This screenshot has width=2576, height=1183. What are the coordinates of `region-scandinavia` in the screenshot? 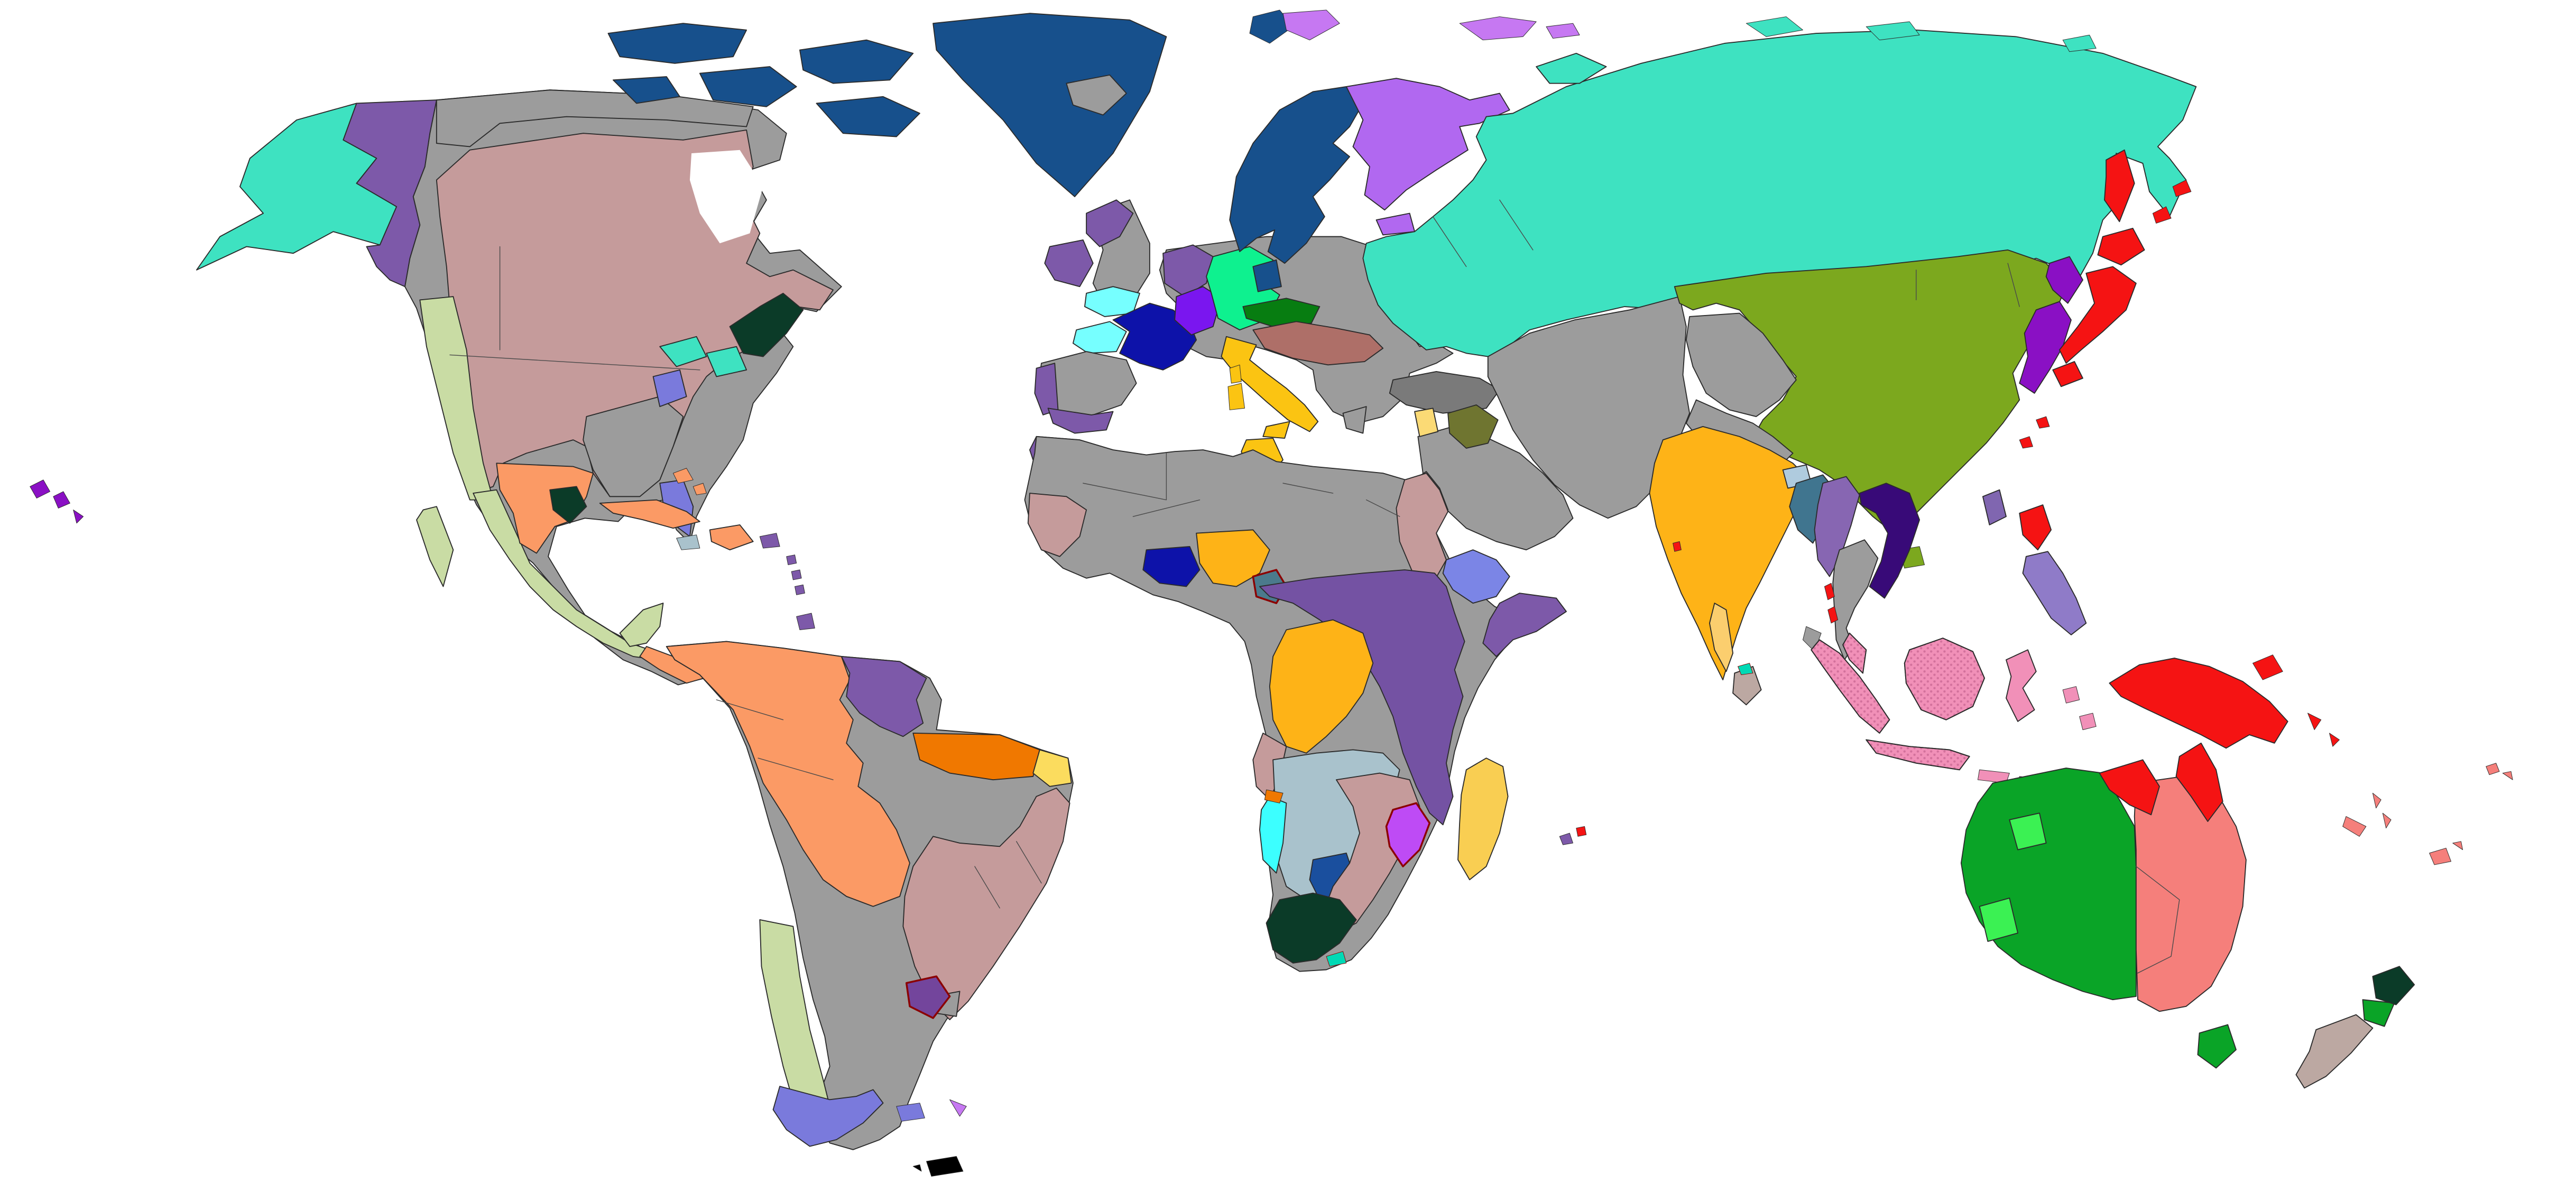 It's located at (1296, 175).